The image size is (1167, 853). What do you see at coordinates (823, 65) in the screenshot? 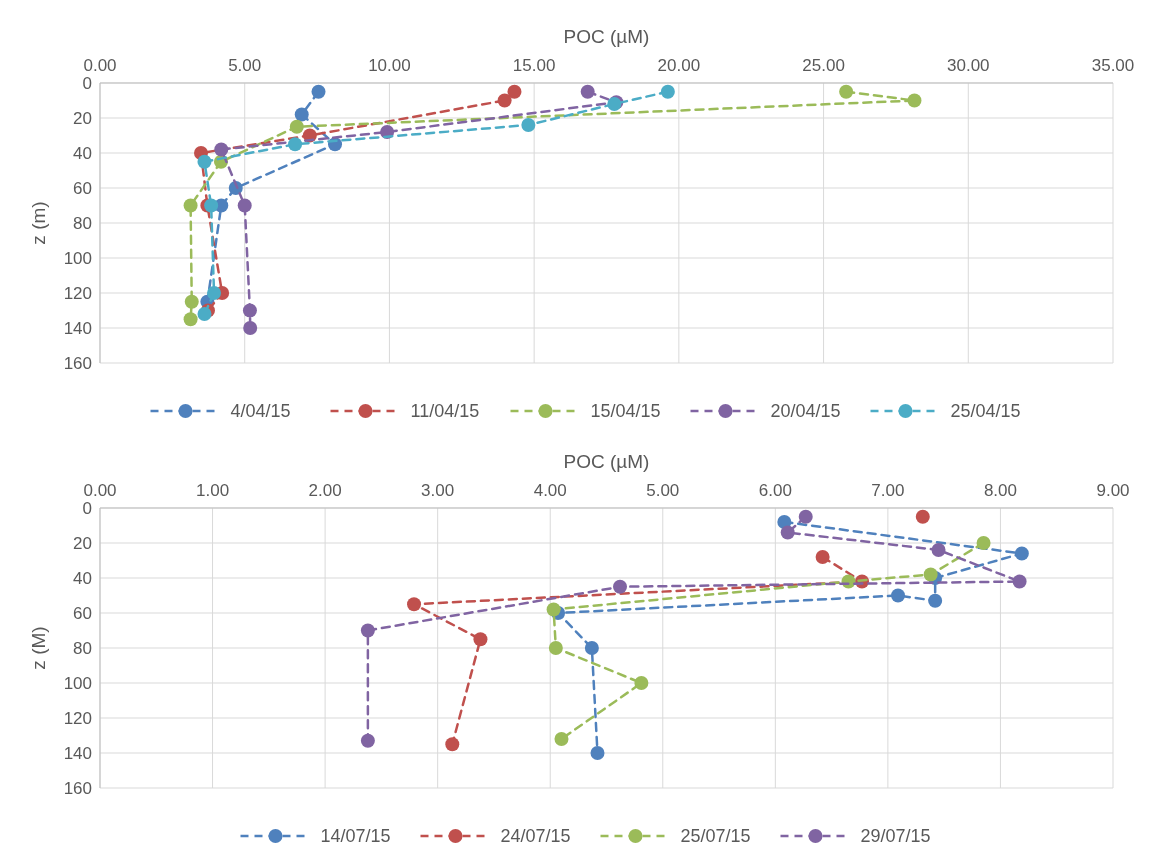
I see `x-tick-label: 25.00` at bounding box center [823, 65].